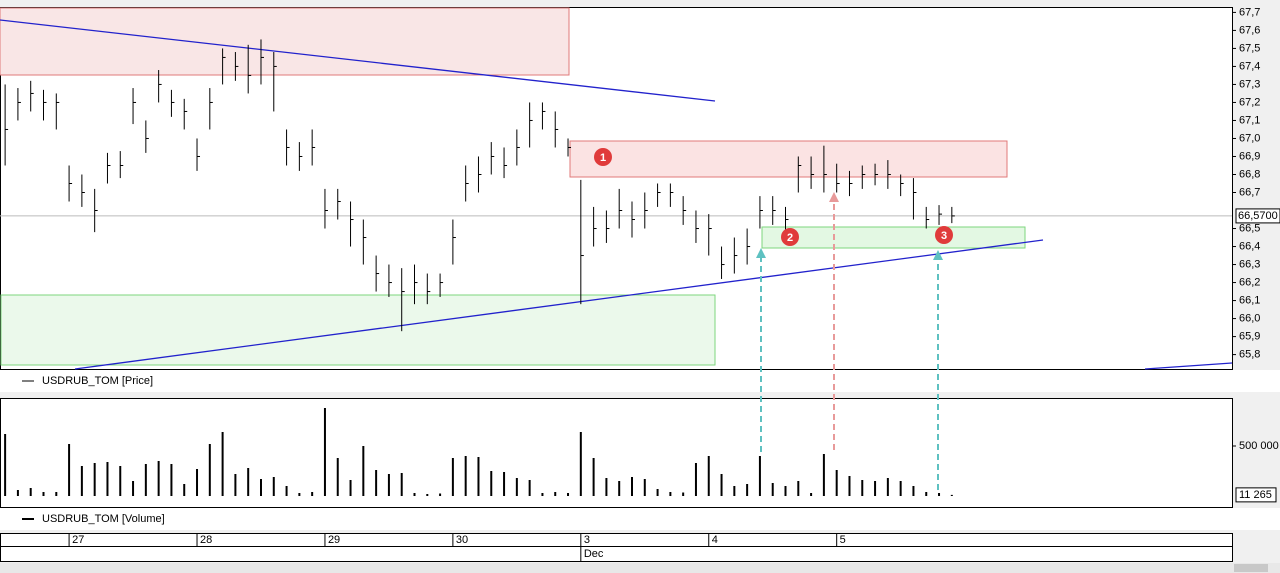 This screenshot has width=1280, height=573. What do you see at coordinates (1249, 354) in the screenshot?
I see `y-tick-label: 65,8` at bounding box center [1249, 354].